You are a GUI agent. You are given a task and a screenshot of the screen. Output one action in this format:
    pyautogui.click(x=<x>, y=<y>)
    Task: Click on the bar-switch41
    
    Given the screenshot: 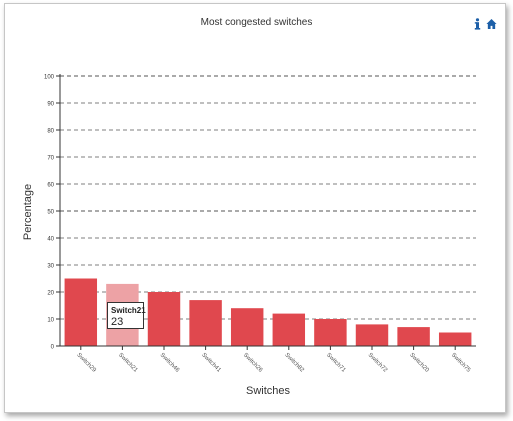 What is the action you would take?
    pyautogui.click(x=205, y=323)
    